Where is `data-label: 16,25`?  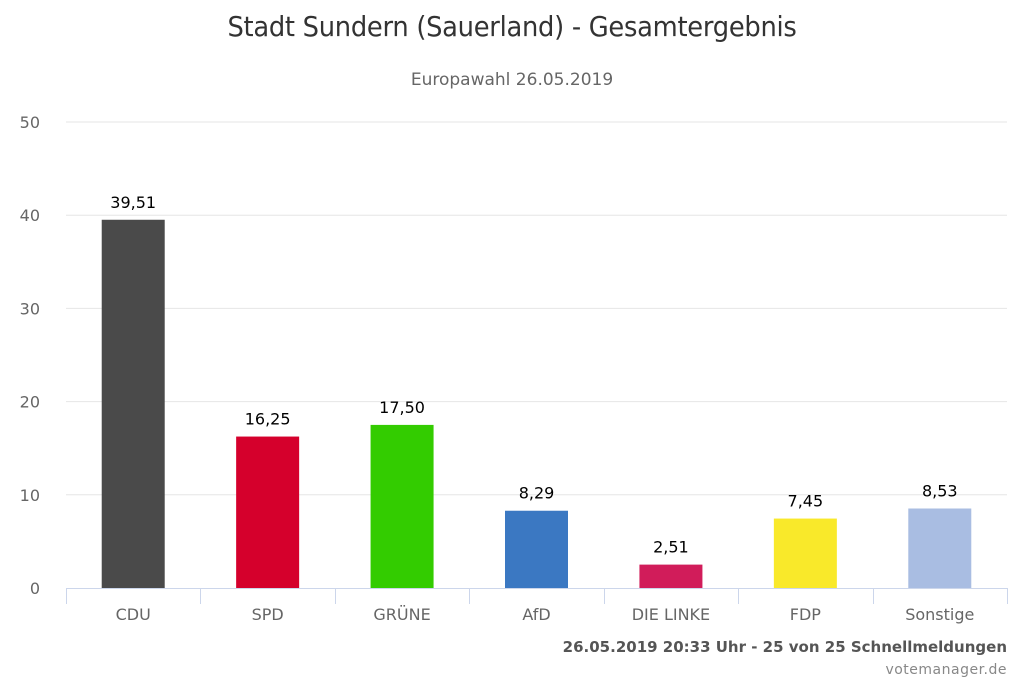 data-label: 16,25 is located at coordinates (268, 419).